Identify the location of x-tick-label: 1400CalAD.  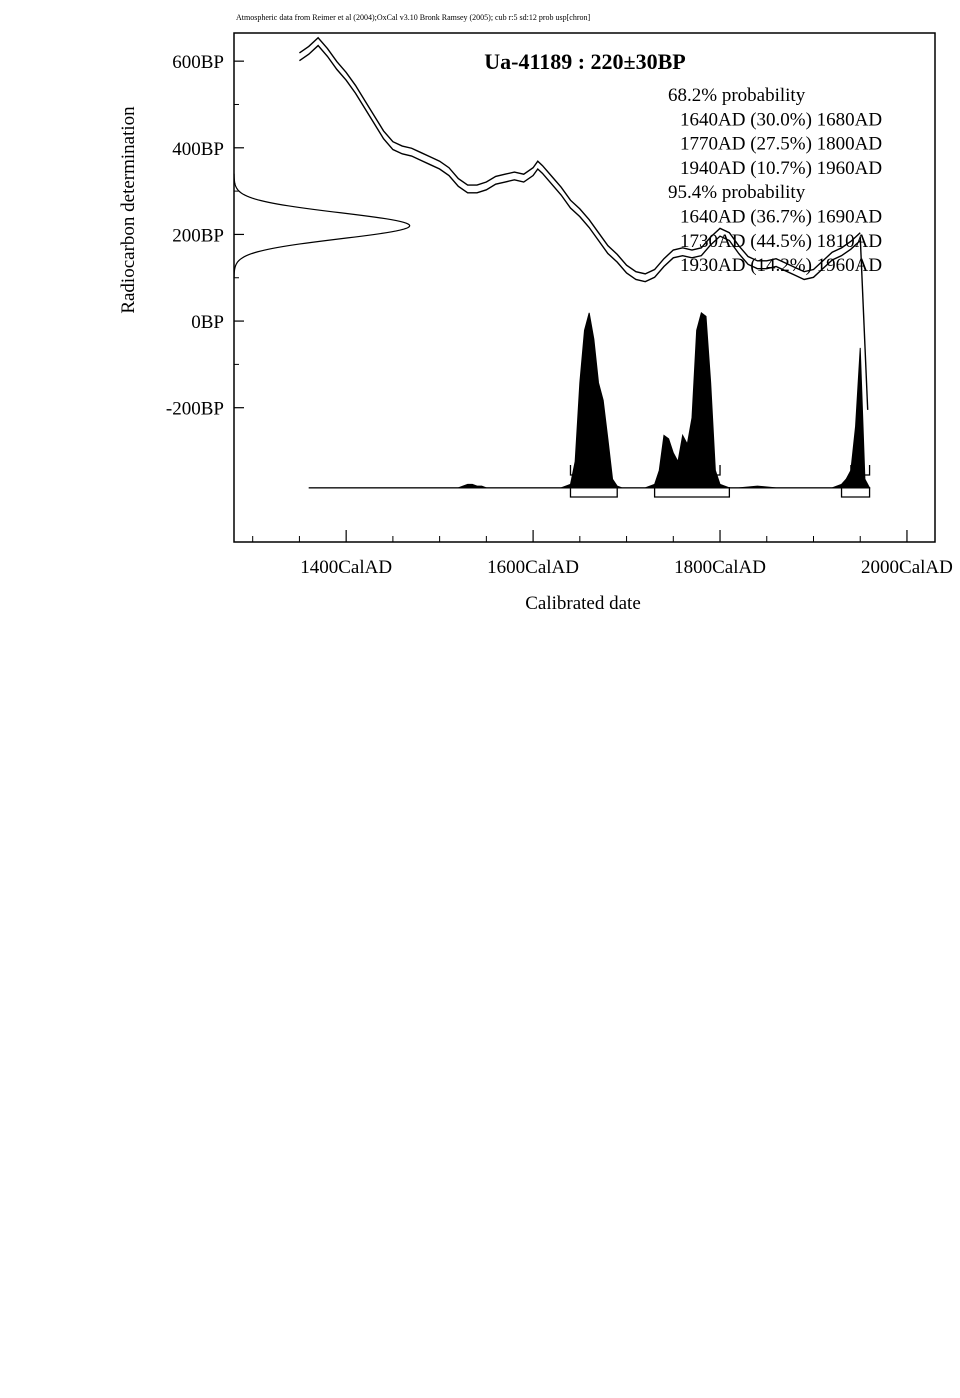
(346, 567).